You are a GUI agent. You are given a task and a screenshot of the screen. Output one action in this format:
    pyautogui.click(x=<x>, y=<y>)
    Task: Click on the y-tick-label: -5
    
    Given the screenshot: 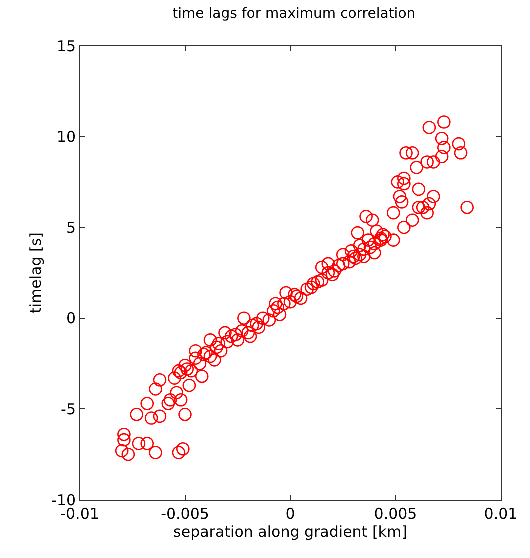 What is the action you would take?
    pyautogui.click(x=68, y=409)
    